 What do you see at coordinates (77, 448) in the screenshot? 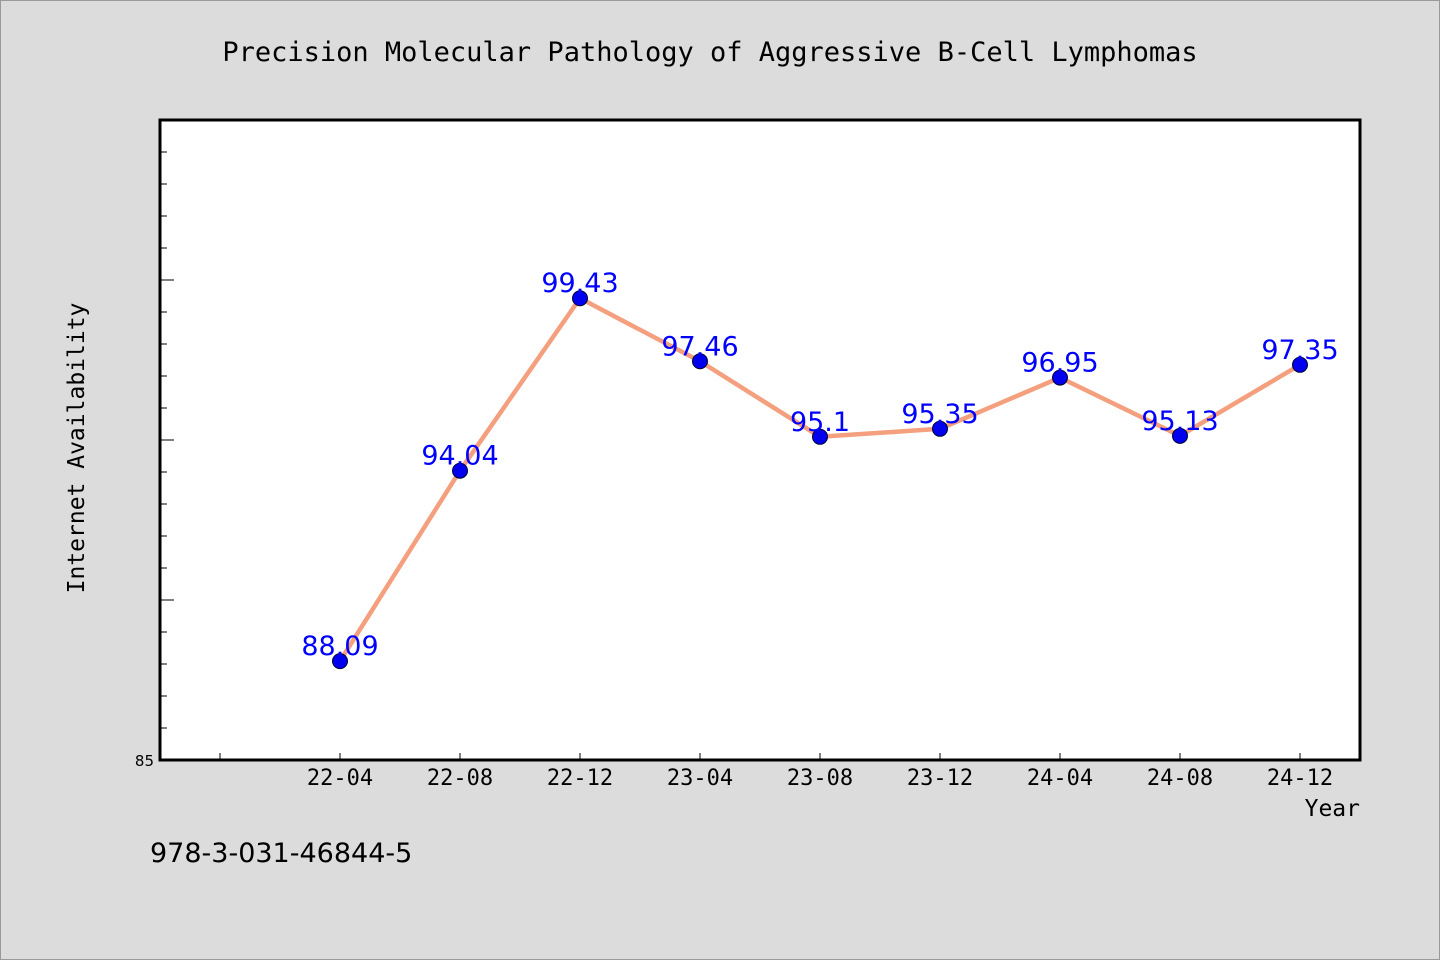
I see `y-axis-label: Internet Availability` at bounding box center [77, 448].